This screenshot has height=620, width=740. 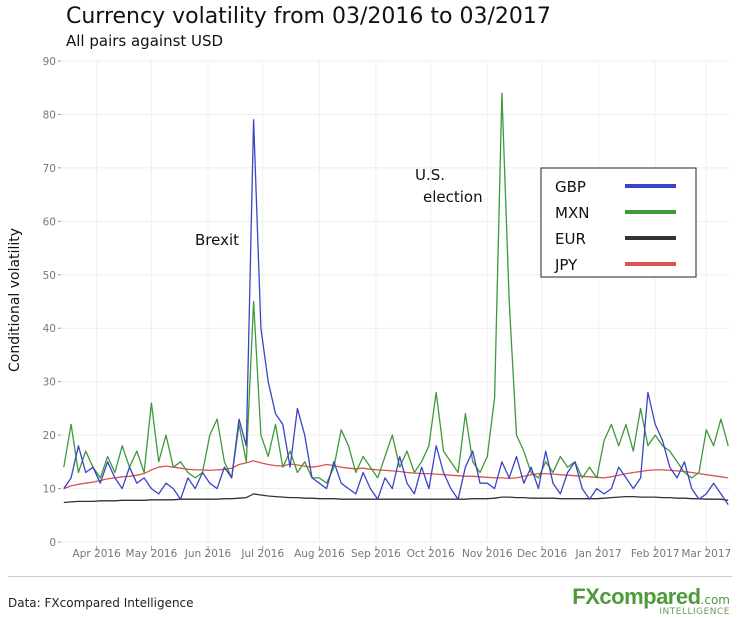 What do you see at coordinates (376, 554) in the screenshot?
I see `x-tick-label: Sep 2016` at bounding box center [376, 554].